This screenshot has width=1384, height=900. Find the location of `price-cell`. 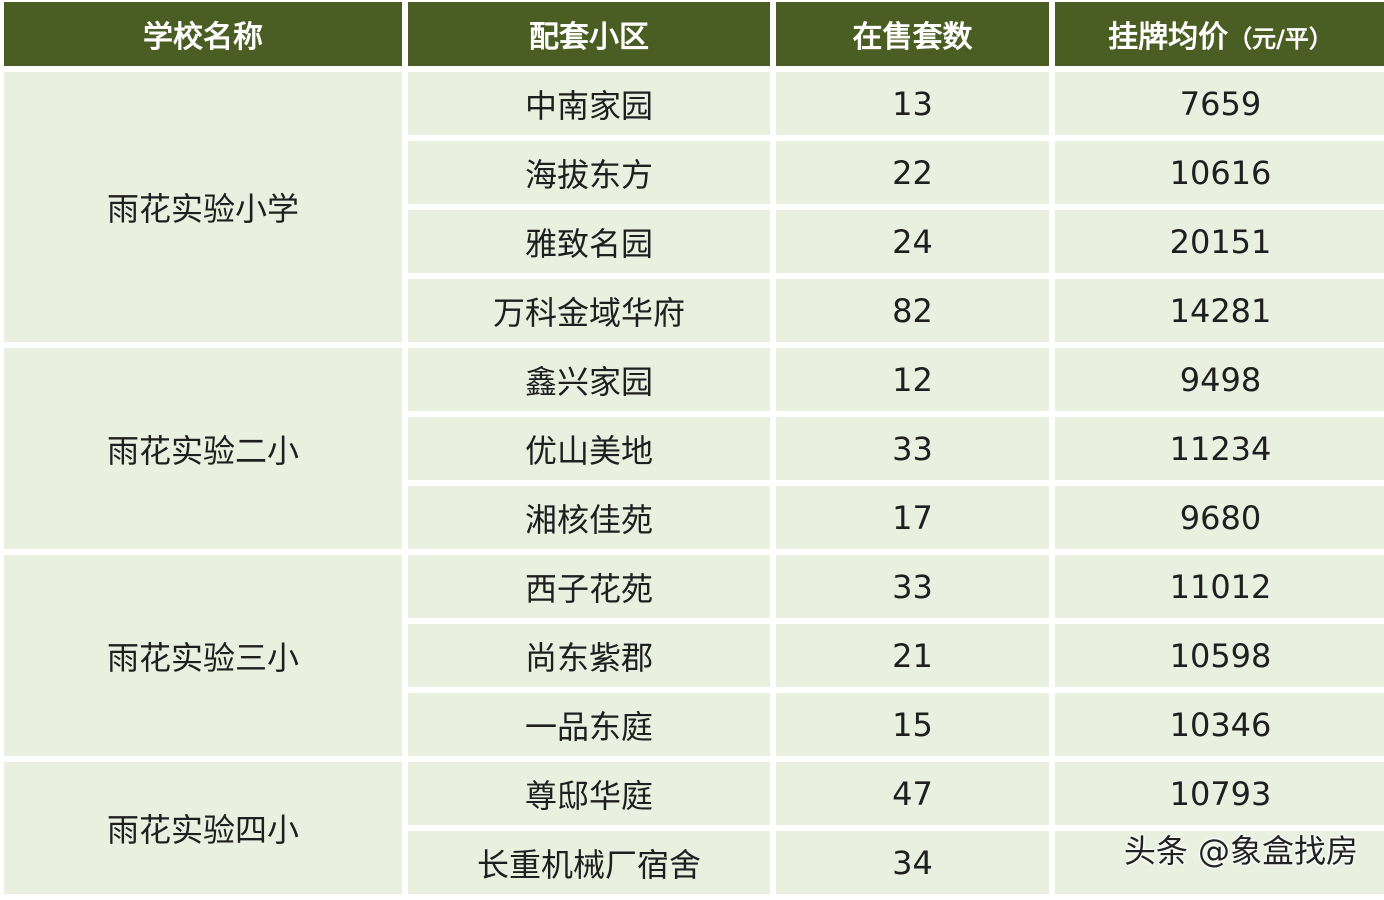

price-cell is located at coordinates (1219, 862).